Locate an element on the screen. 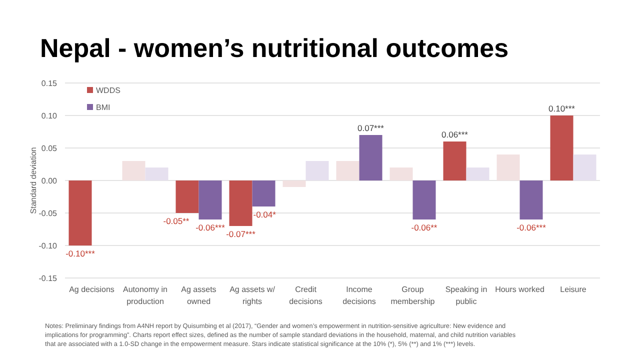  x-tick-label: Hours worked is located at coordinates (519, 289).